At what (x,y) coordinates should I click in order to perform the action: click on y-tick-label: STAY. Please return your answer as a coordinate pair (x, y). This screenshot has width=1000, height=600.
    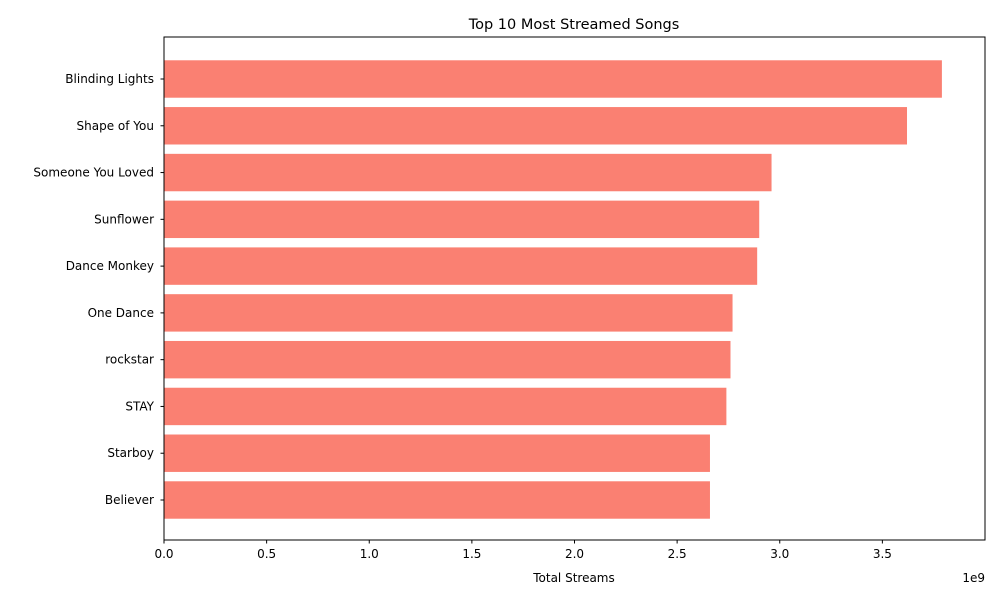
    Looking at the image, I should click on (139, 406).